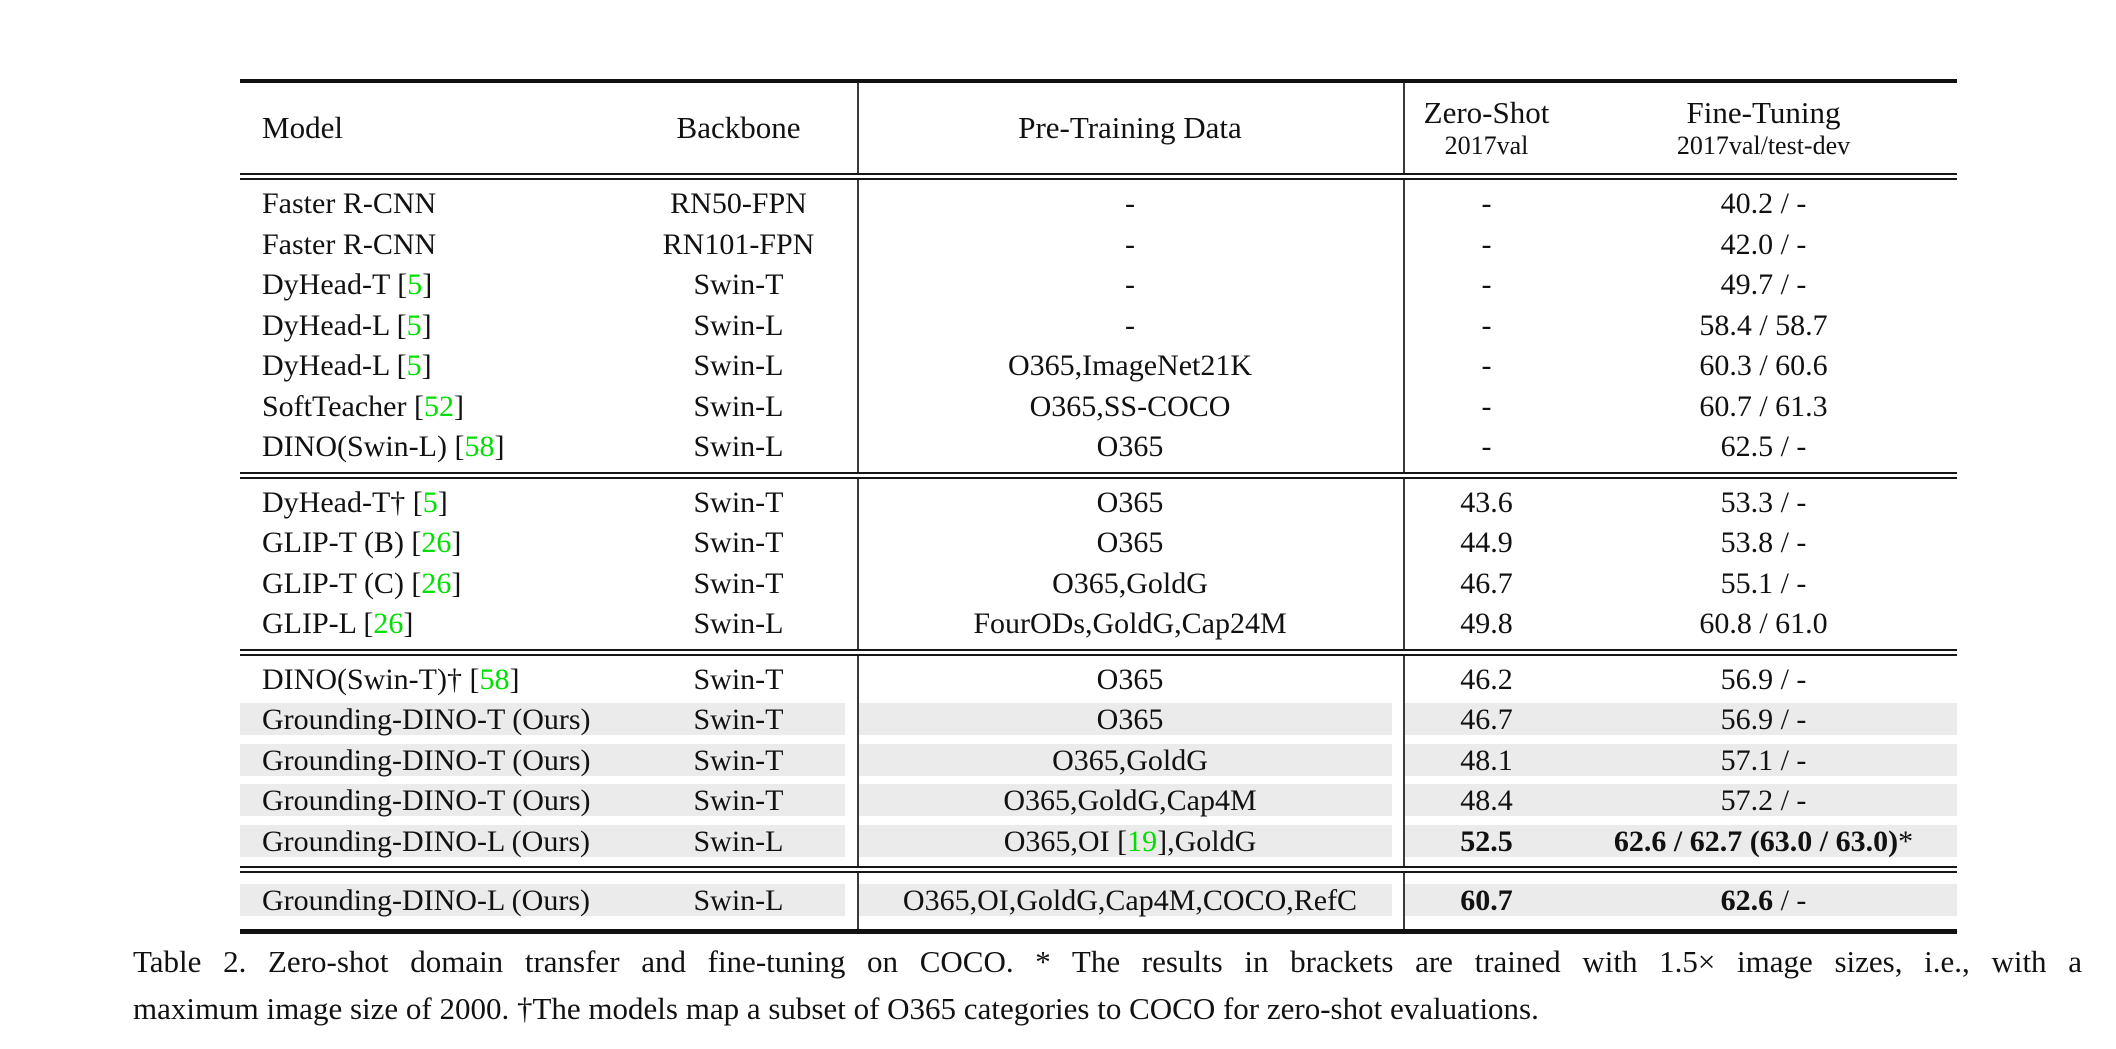 The width and height of the screenshot is (2116, 1049). What do you see at coordinates (1130, 679) in the screenshot?
I see `cell-text: O365` at bounding box center [1130, 679].